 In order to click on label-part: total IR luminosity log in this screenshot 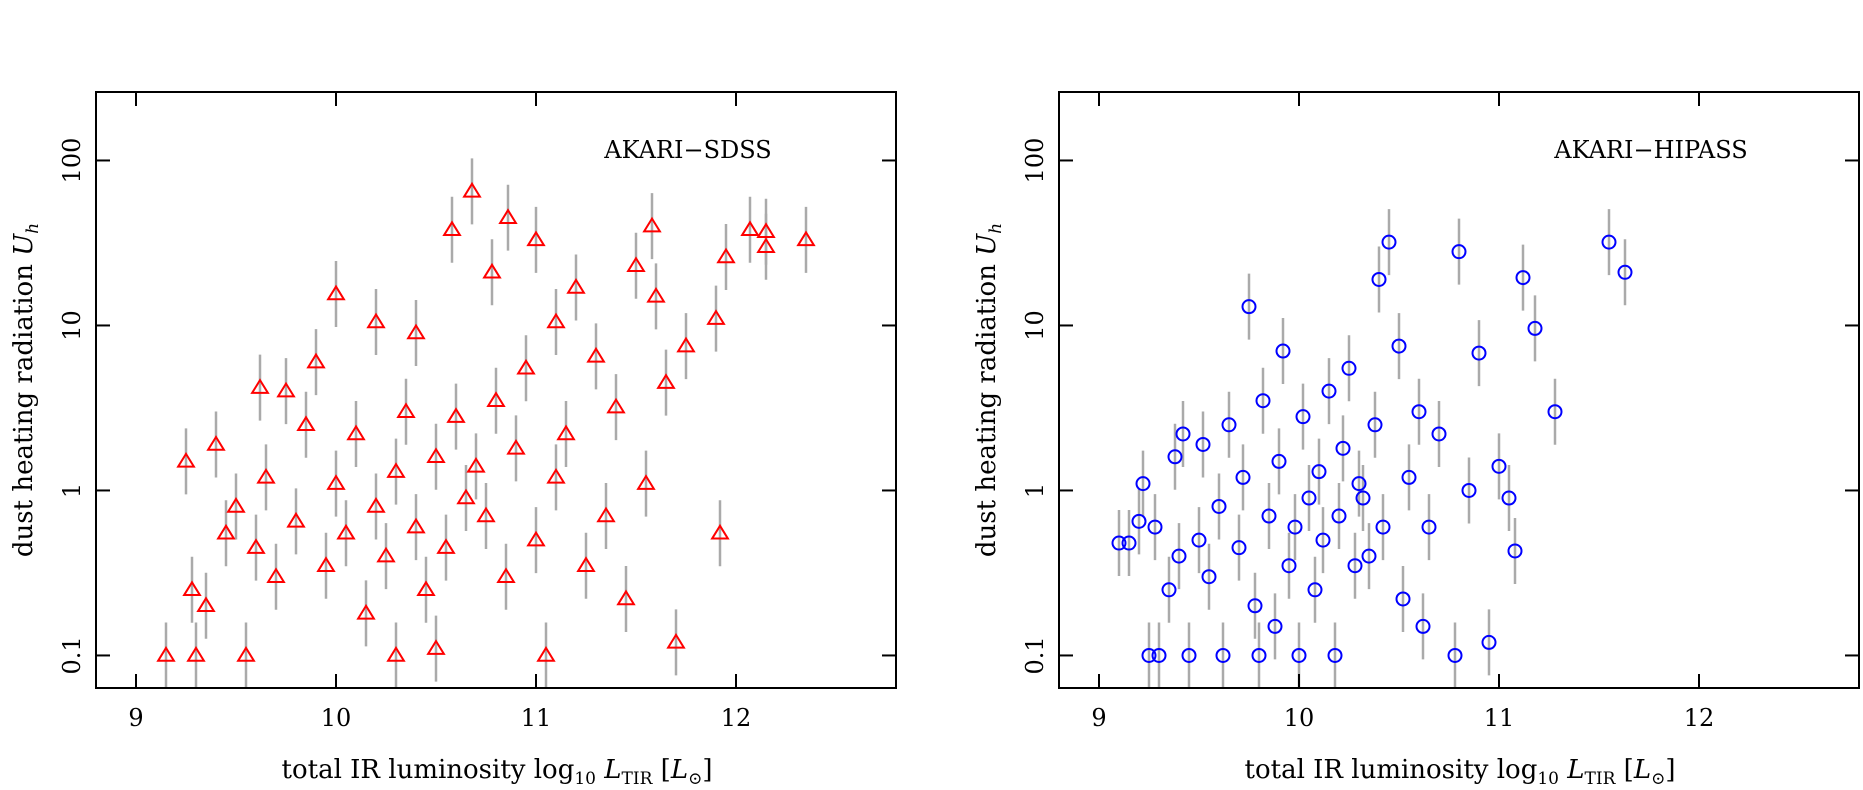, I will do `click(1391, 770)`.